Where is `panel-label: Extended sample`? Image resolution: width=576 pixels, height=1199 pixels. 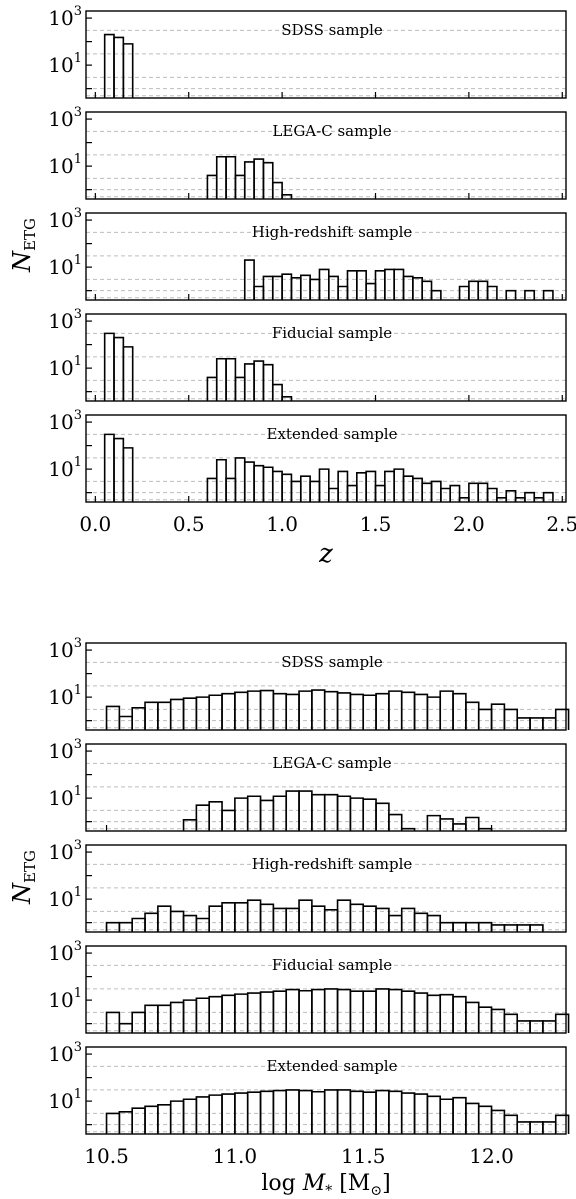
panel-label: Extended sample is located at coordinates (332, 434).